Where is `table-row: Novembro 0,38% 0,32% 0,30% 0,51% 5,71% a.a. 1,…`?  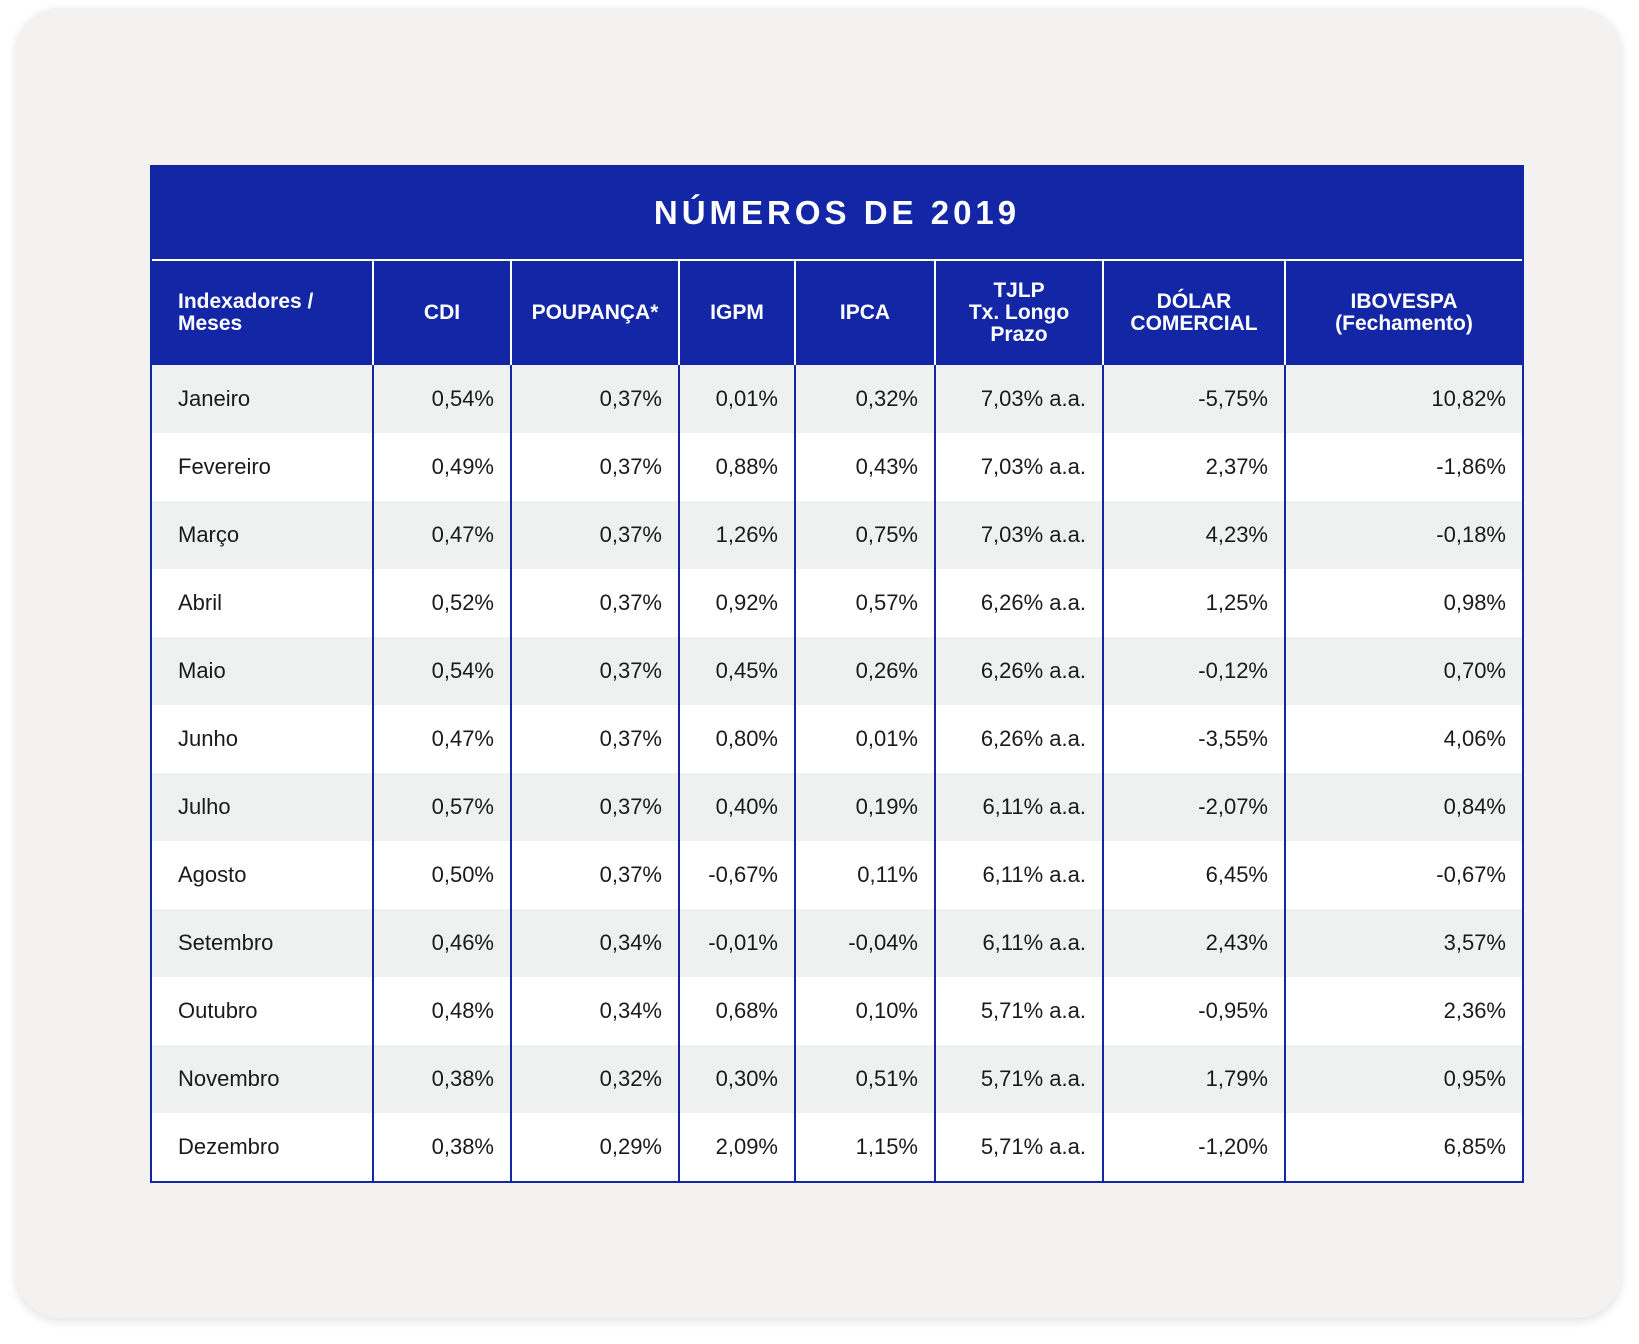 table-row: Novembro 0,38% 0,32% 0,30% 0,51% 5,71% a.a. 1,… is located at coordinates (837, 1079).